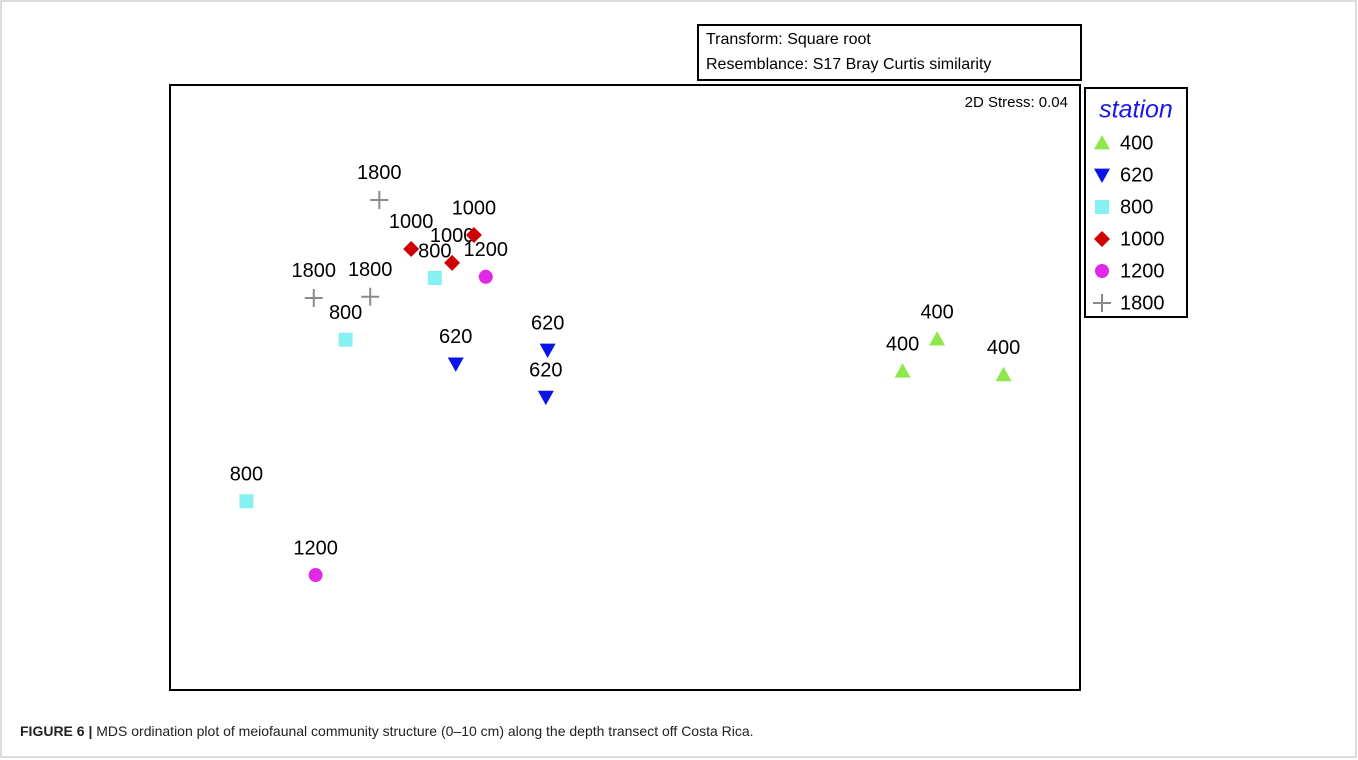 The width and height of the screenshot is (1358, 760). Describe the element at coordinates (889, 52) in the screenshot. I see `info-box` at that location.